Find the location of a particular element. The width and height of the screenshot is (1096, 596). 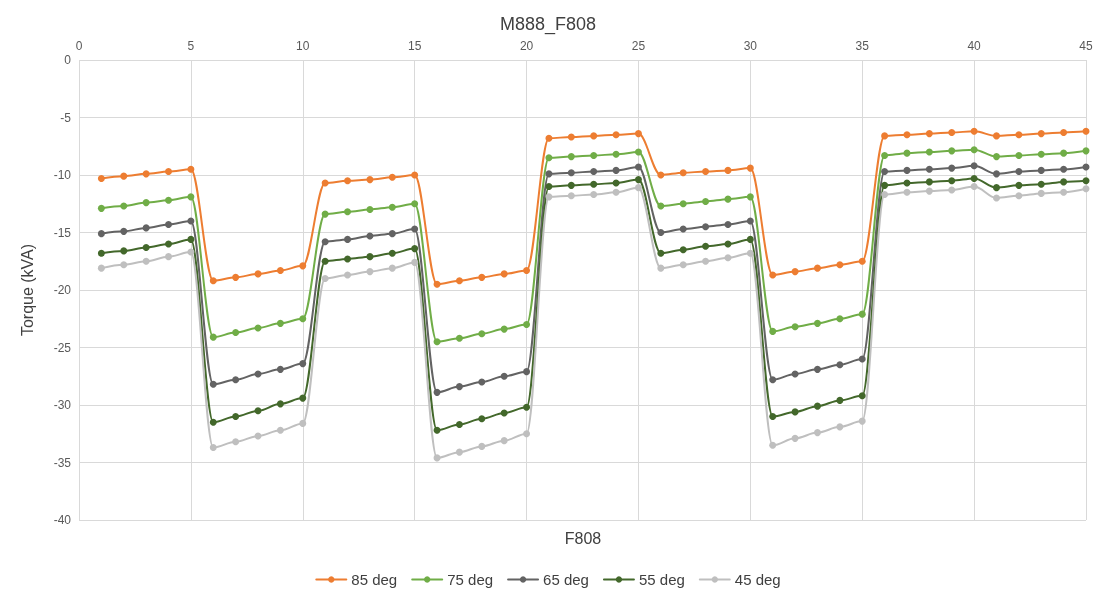

legend-label: 85 deg is located at coordinates (374, 579).